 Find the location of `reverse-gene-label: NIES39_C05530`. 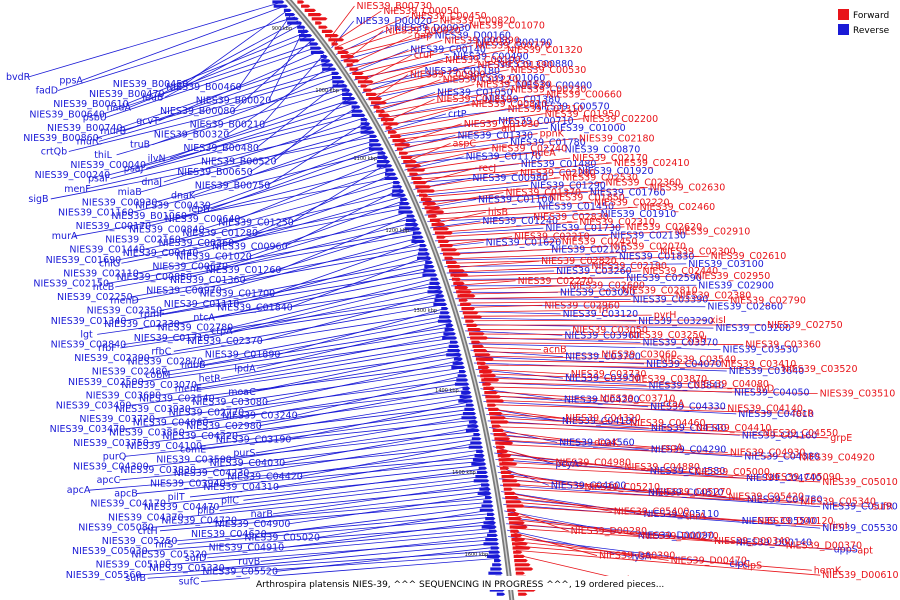

reverse-gene-label: NIES39_C05530 is located at coordinates (860, 528).